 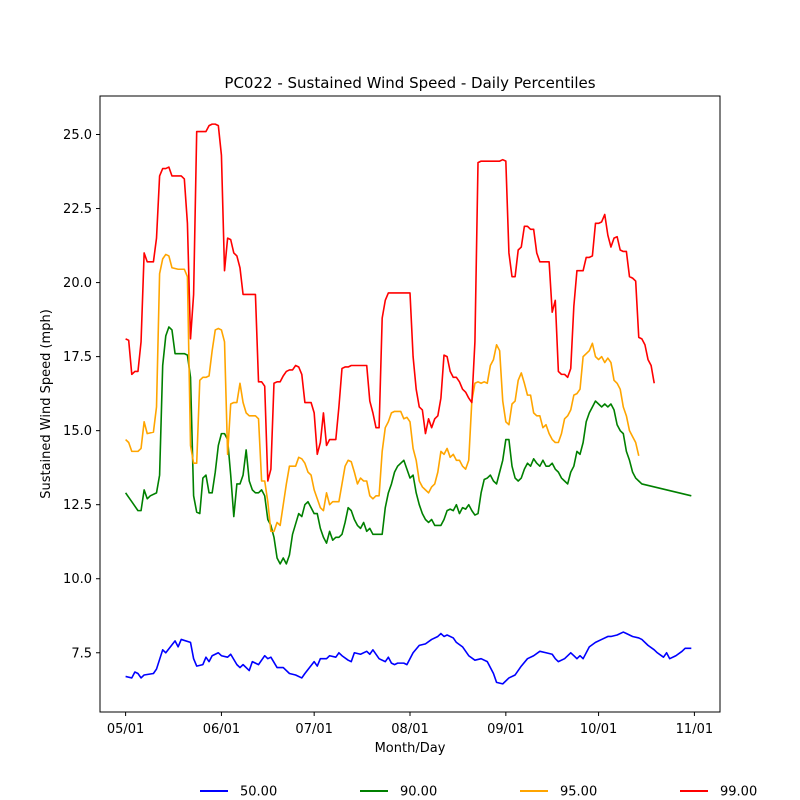 I want to click on legend-item: 50.00, so click(x=238, y=792).